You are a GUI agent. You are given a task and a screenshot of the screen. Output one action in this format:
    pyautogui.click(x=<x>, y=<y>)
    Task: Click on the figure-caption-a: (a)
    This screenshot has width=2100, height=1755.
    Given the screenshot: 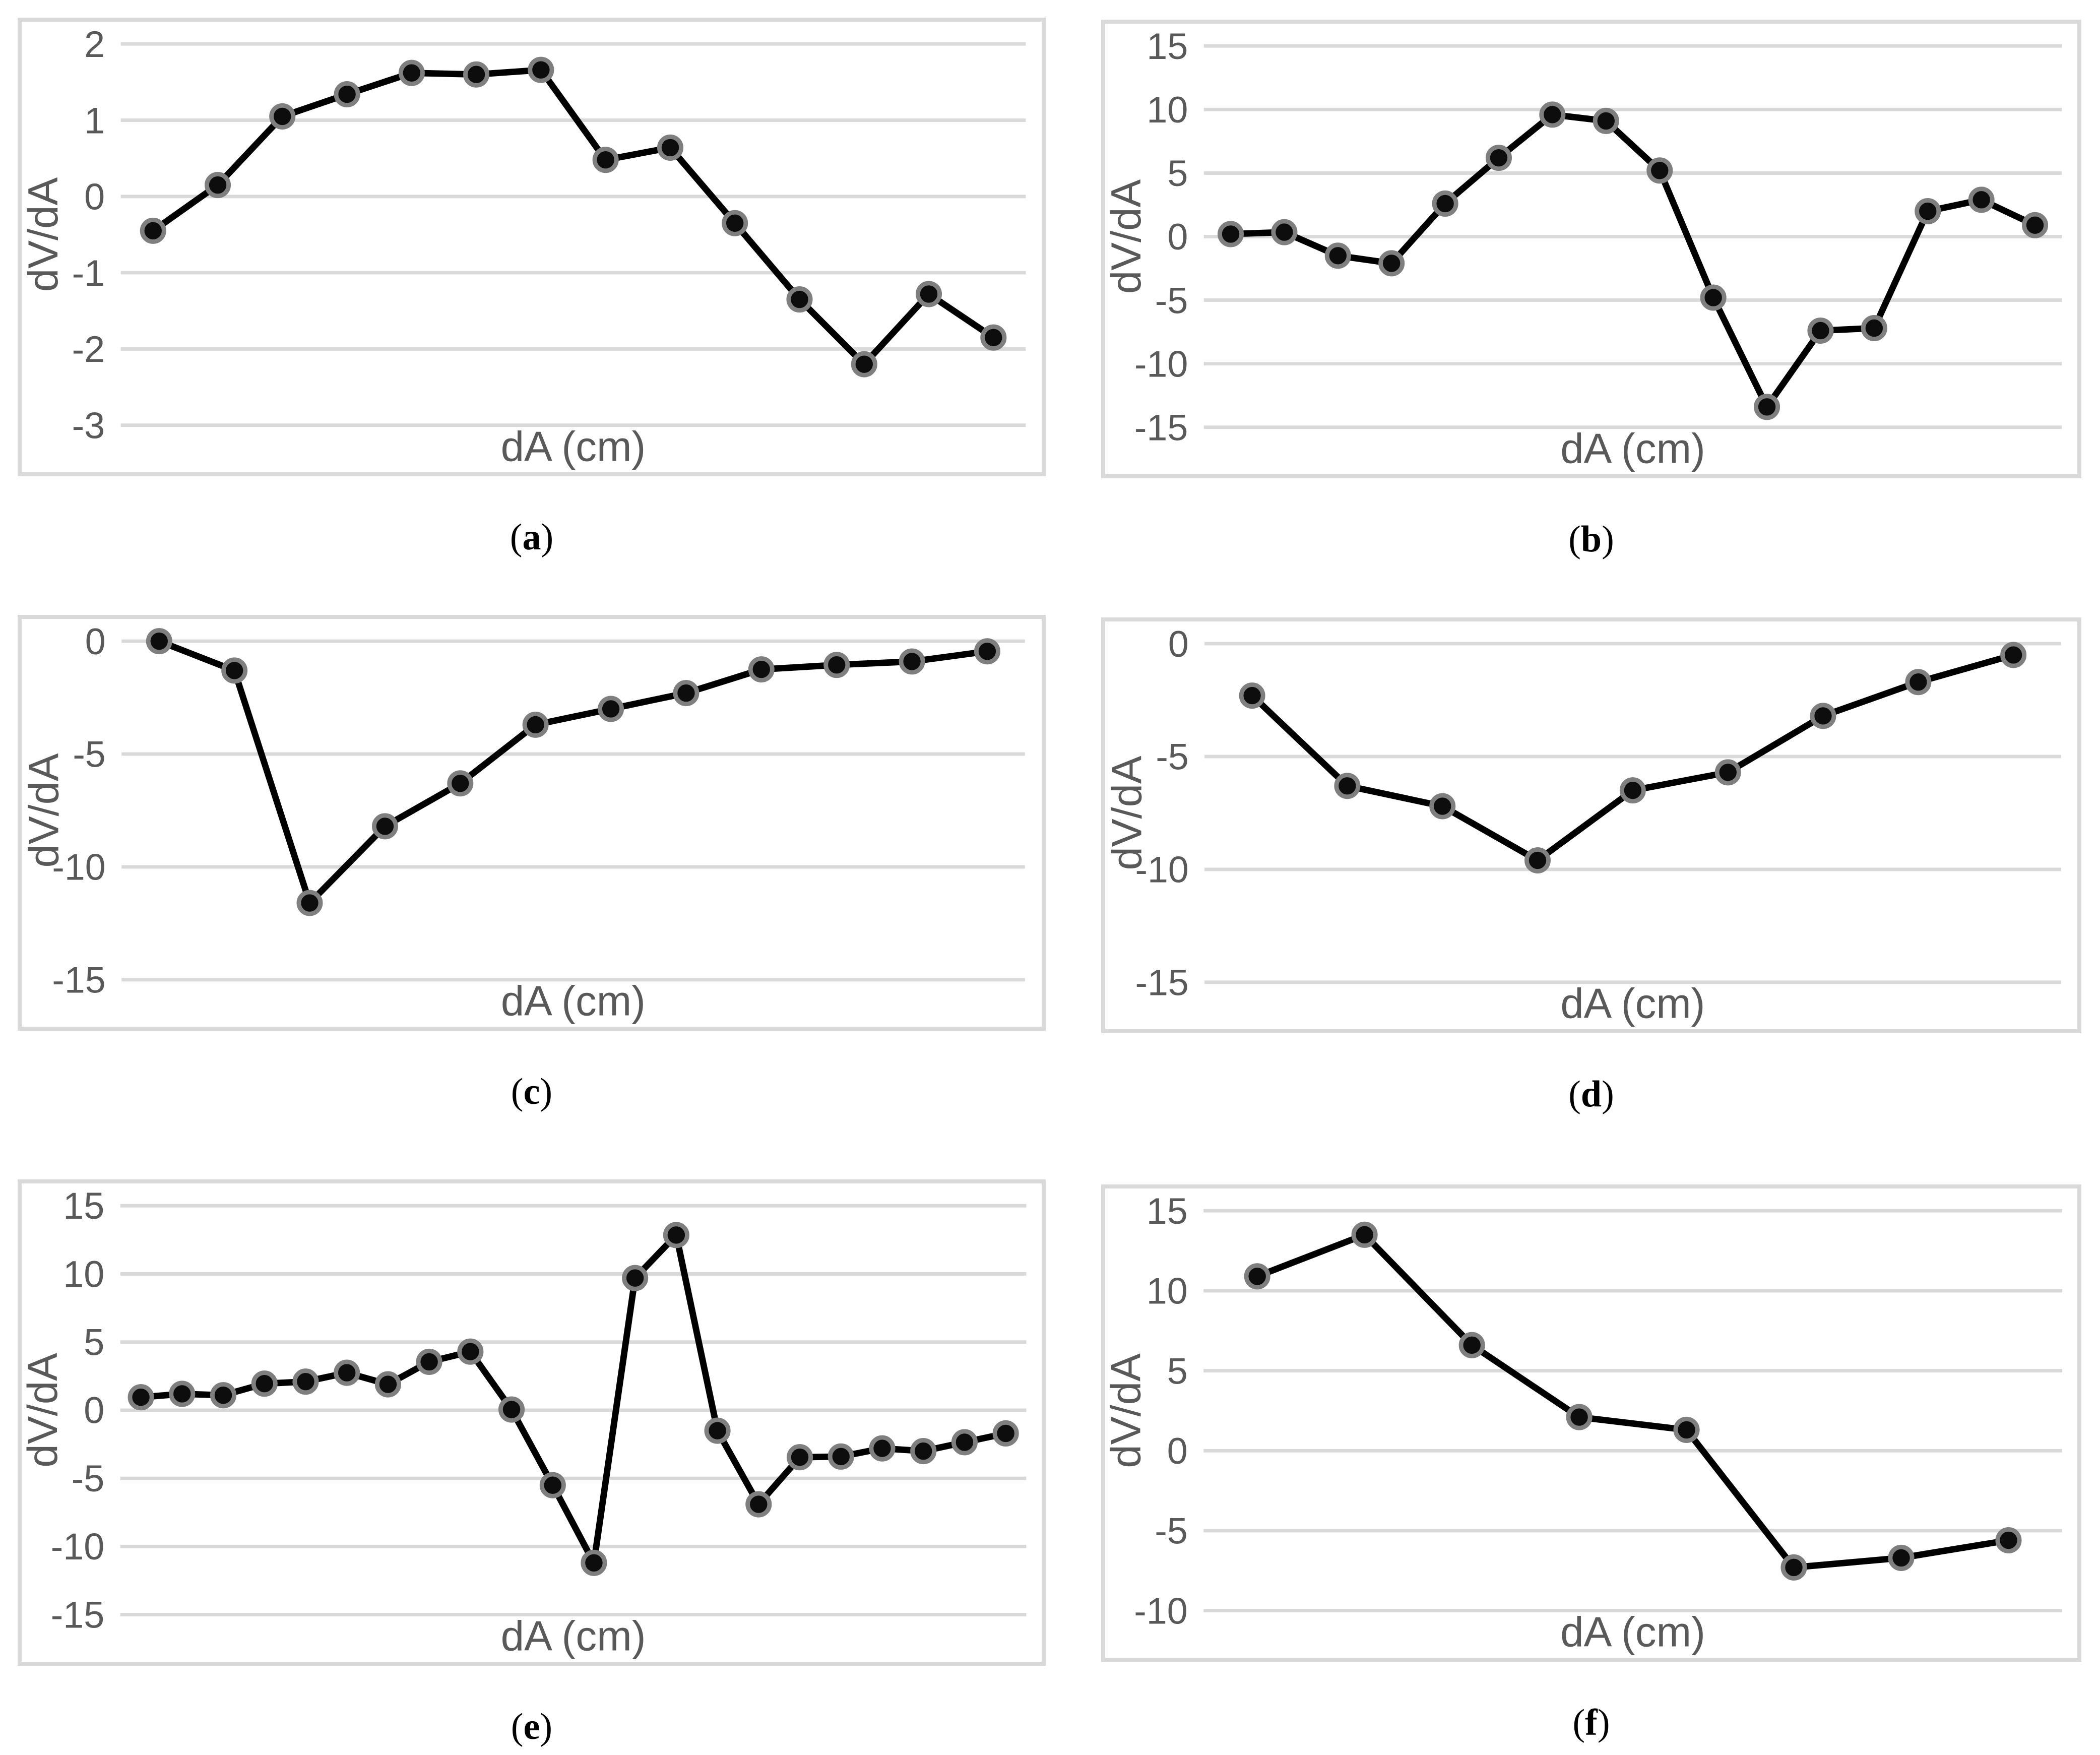 What is the action you would take?
    pyautogui.click(x=532, y=537)
    